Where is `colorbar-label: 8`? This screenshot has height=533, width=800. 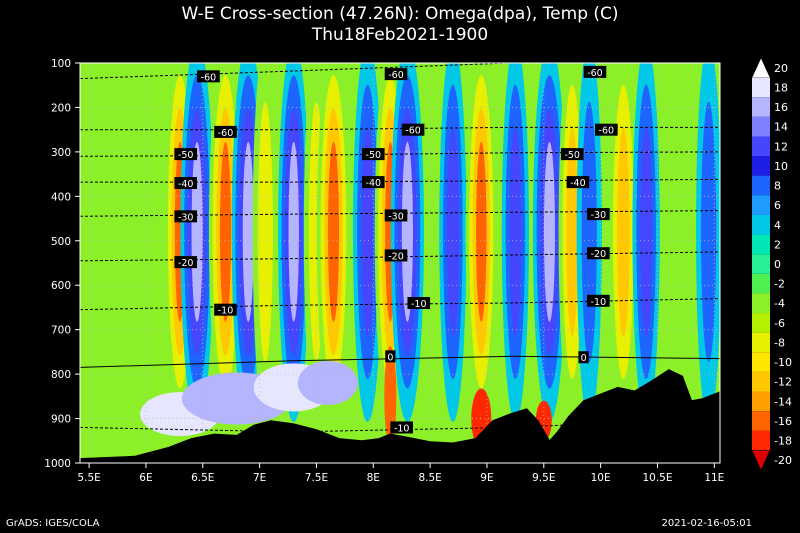 colorbar-label: 8 is located at coordinates (777, 186).